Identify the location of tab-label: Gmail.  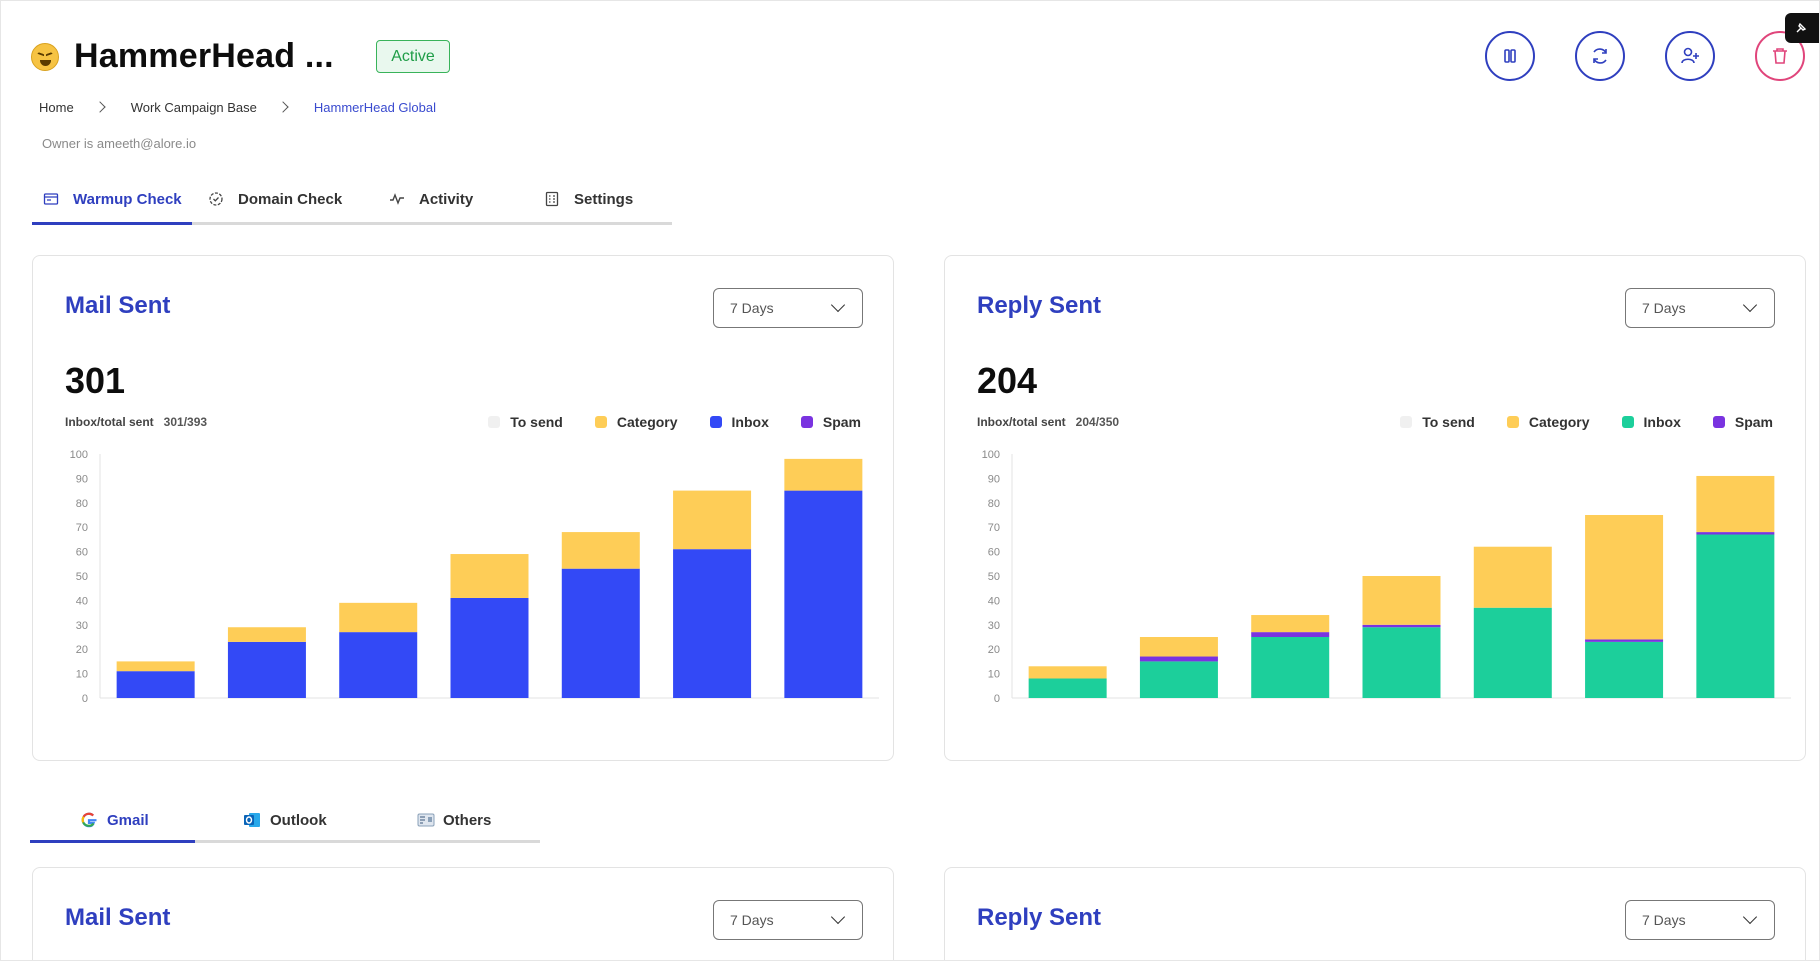
(128, 820).